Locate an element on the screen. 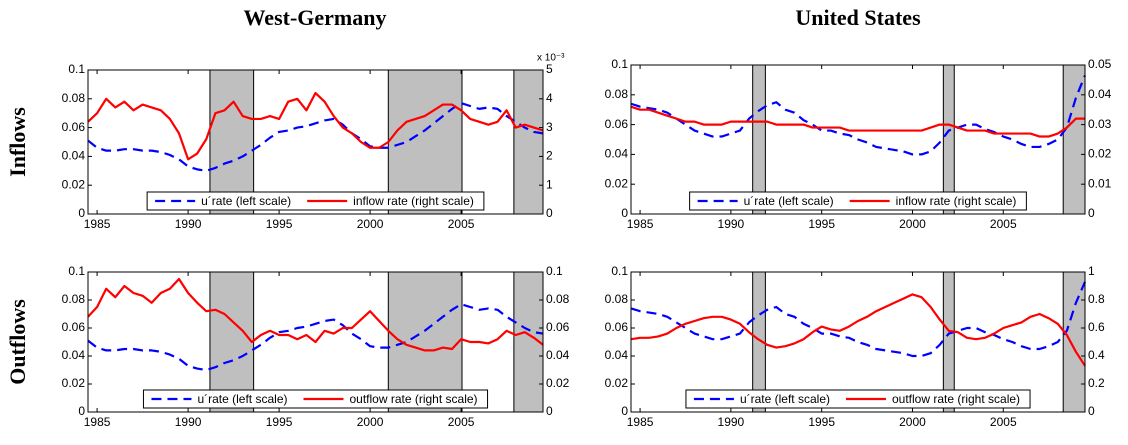 The height and width of the screenshot is (445, 1128). row-title: Outflows is located at coordinates (17, 342).